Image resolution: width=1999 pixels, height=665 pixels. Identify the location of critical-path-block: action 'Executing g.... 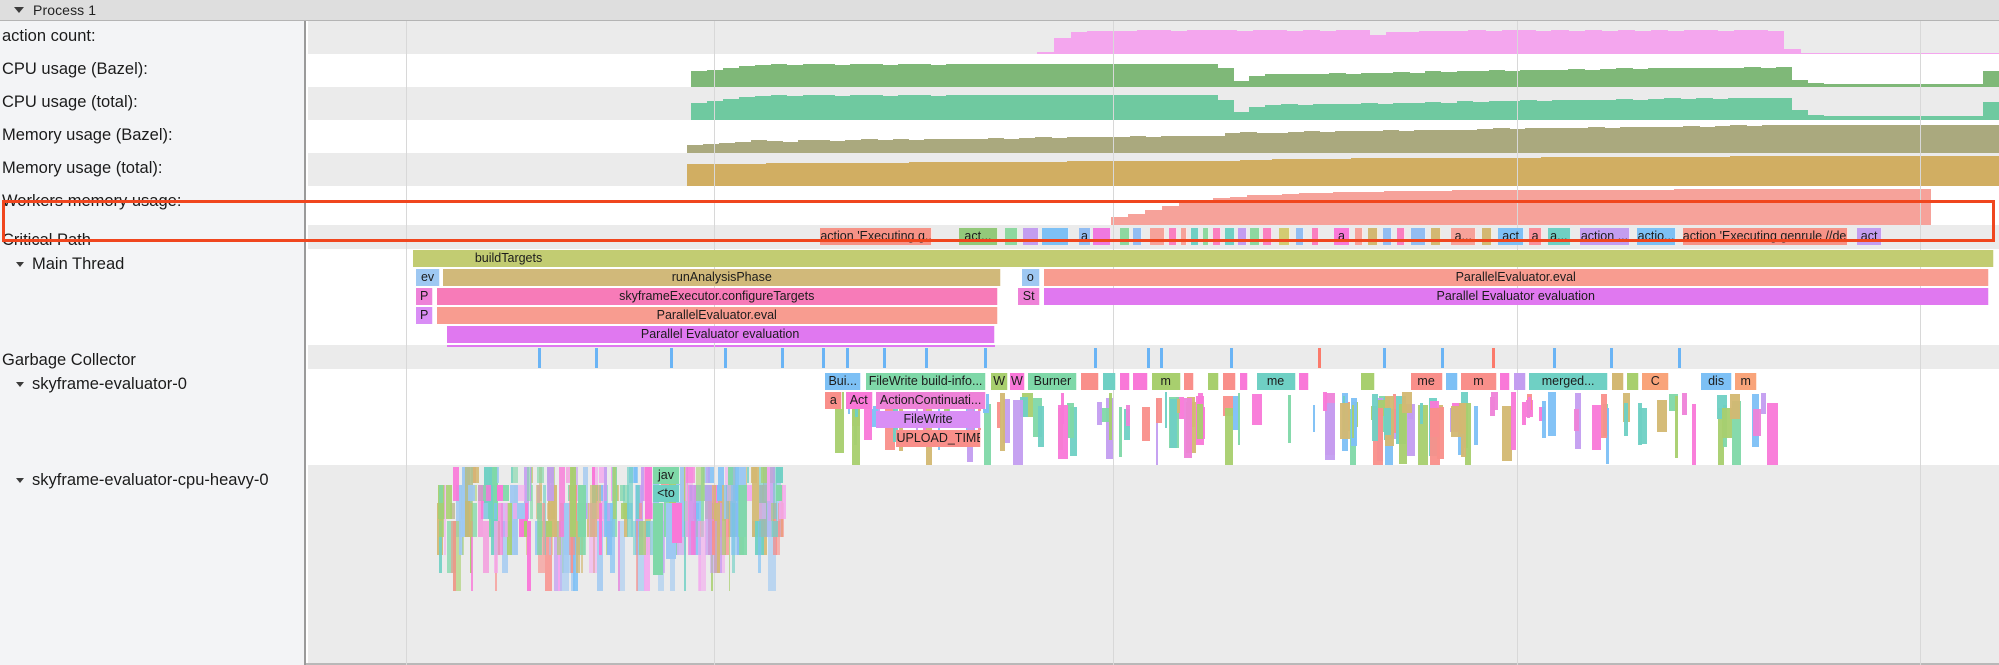
(876, 236).